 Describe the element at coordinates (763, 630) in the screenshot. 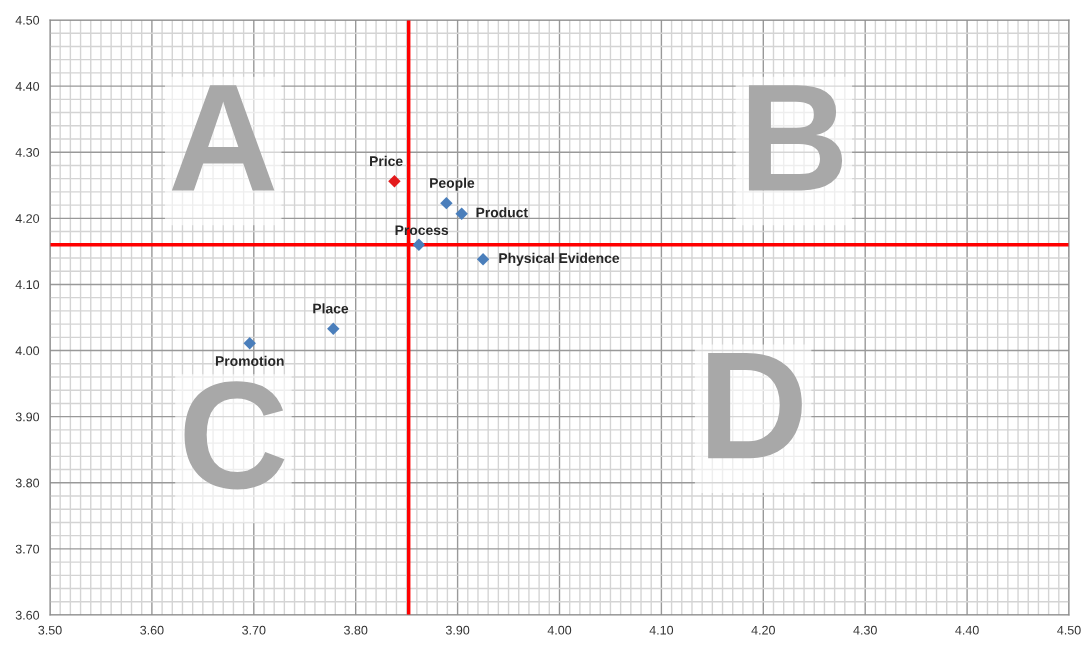

I see `x-tick-label: 4.20` at that location.